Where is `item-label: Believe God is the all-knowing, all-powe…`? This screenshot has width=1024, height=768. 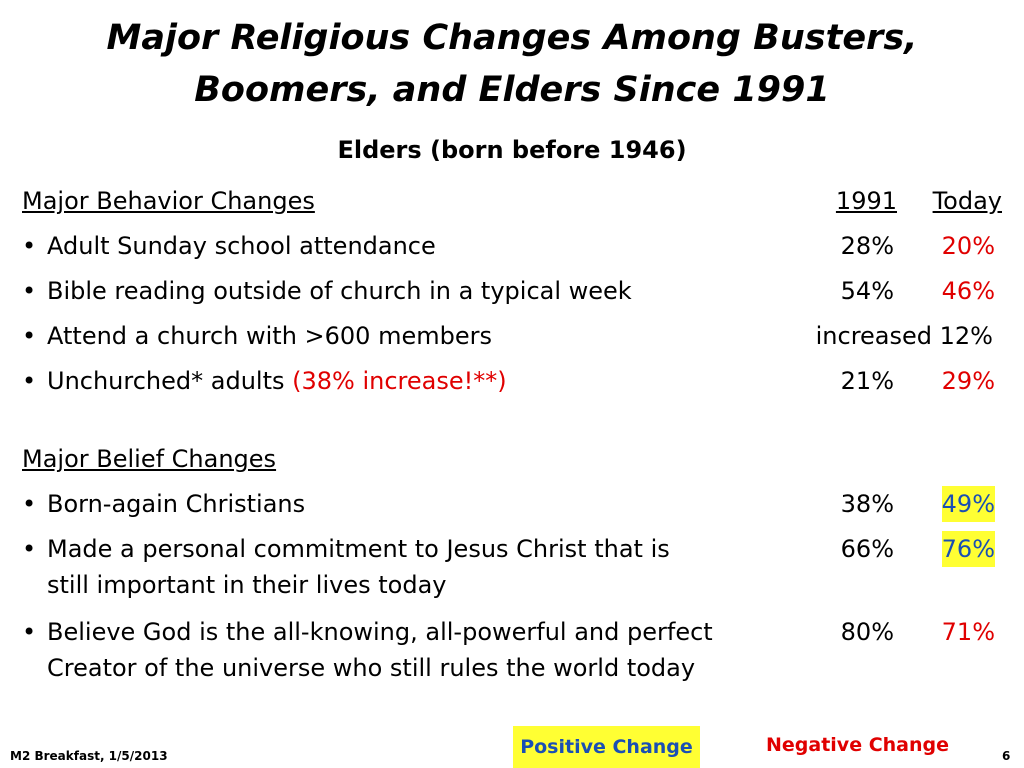
item-label: Believe God is the all-knowing, all-powe… is located at coordinates (380, 632).